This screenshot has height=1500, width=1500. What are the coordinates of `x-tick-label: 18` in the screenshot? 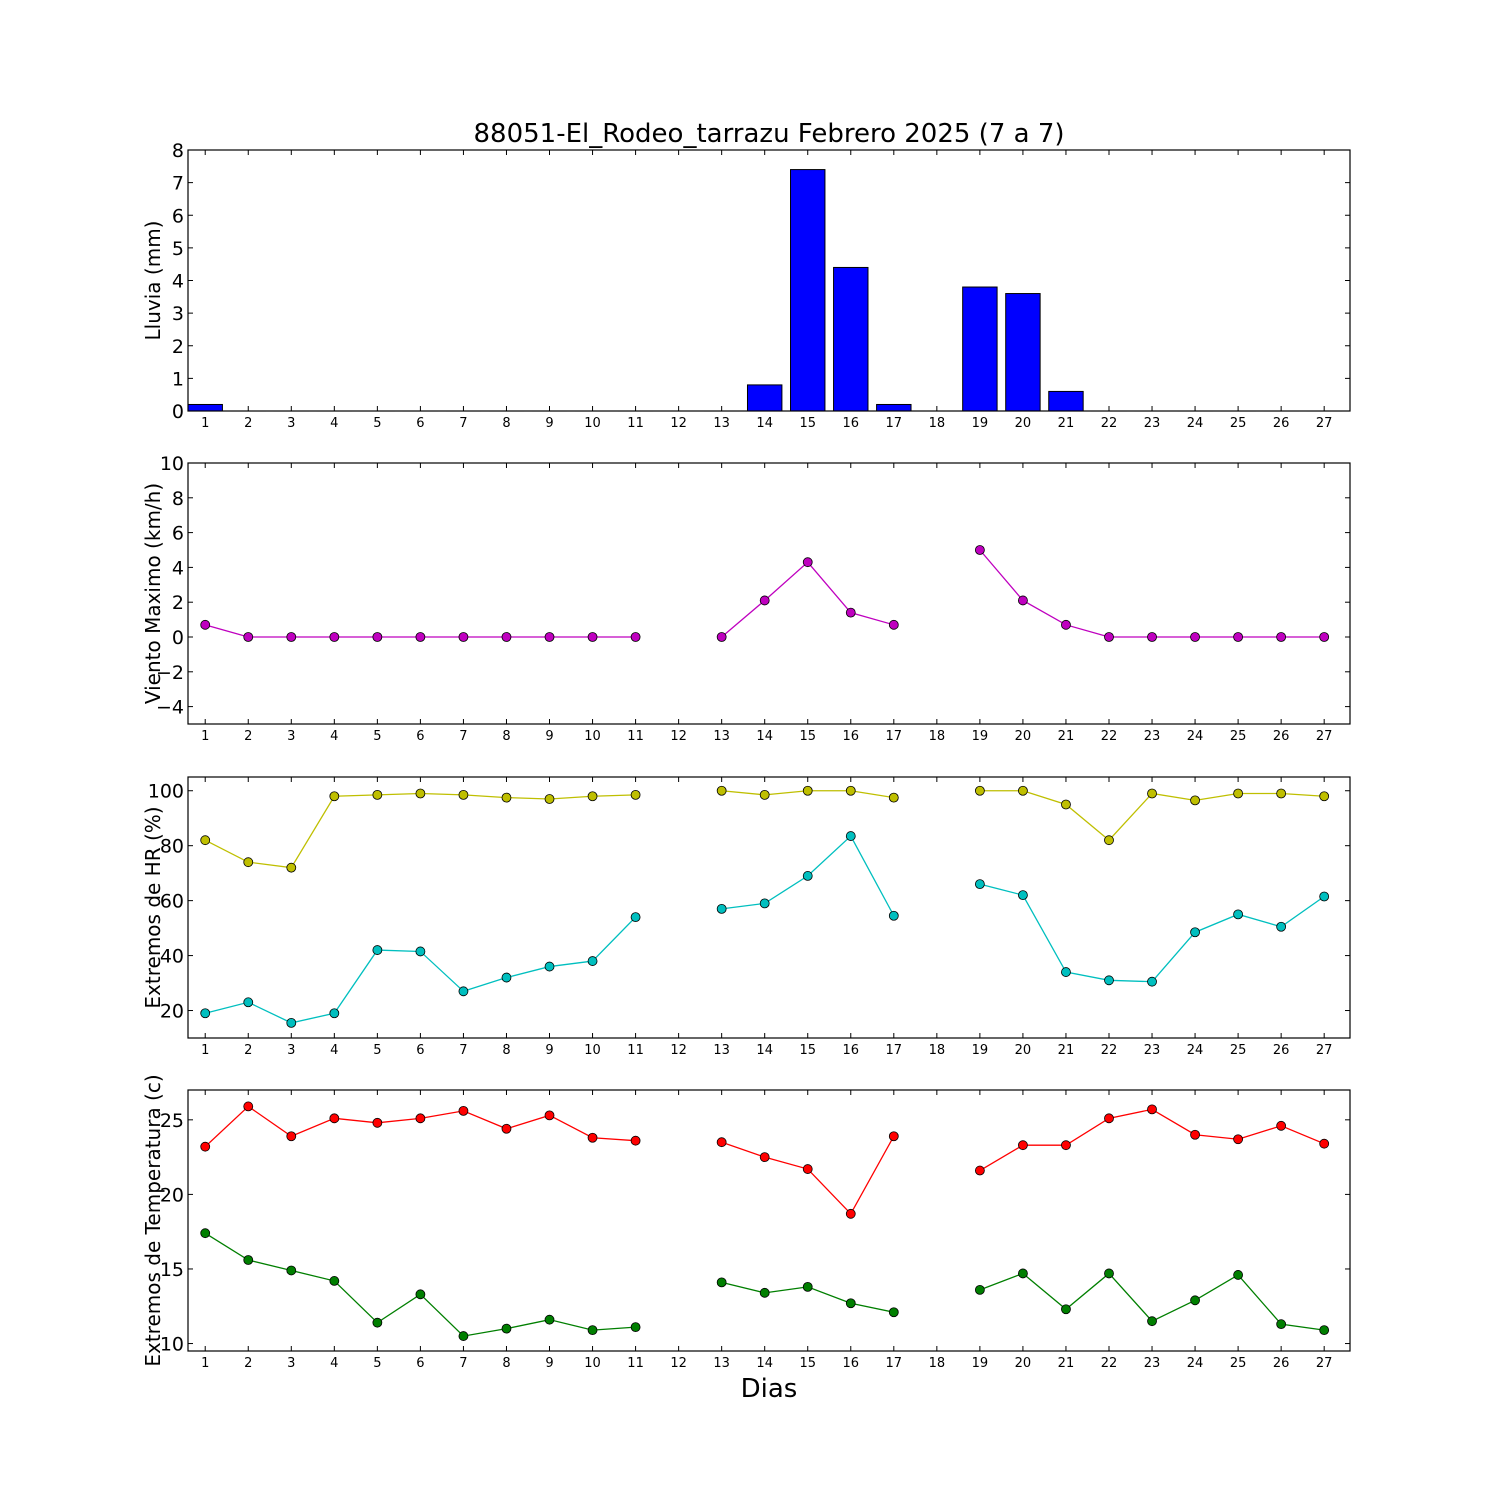 It's located at (937, 1050).